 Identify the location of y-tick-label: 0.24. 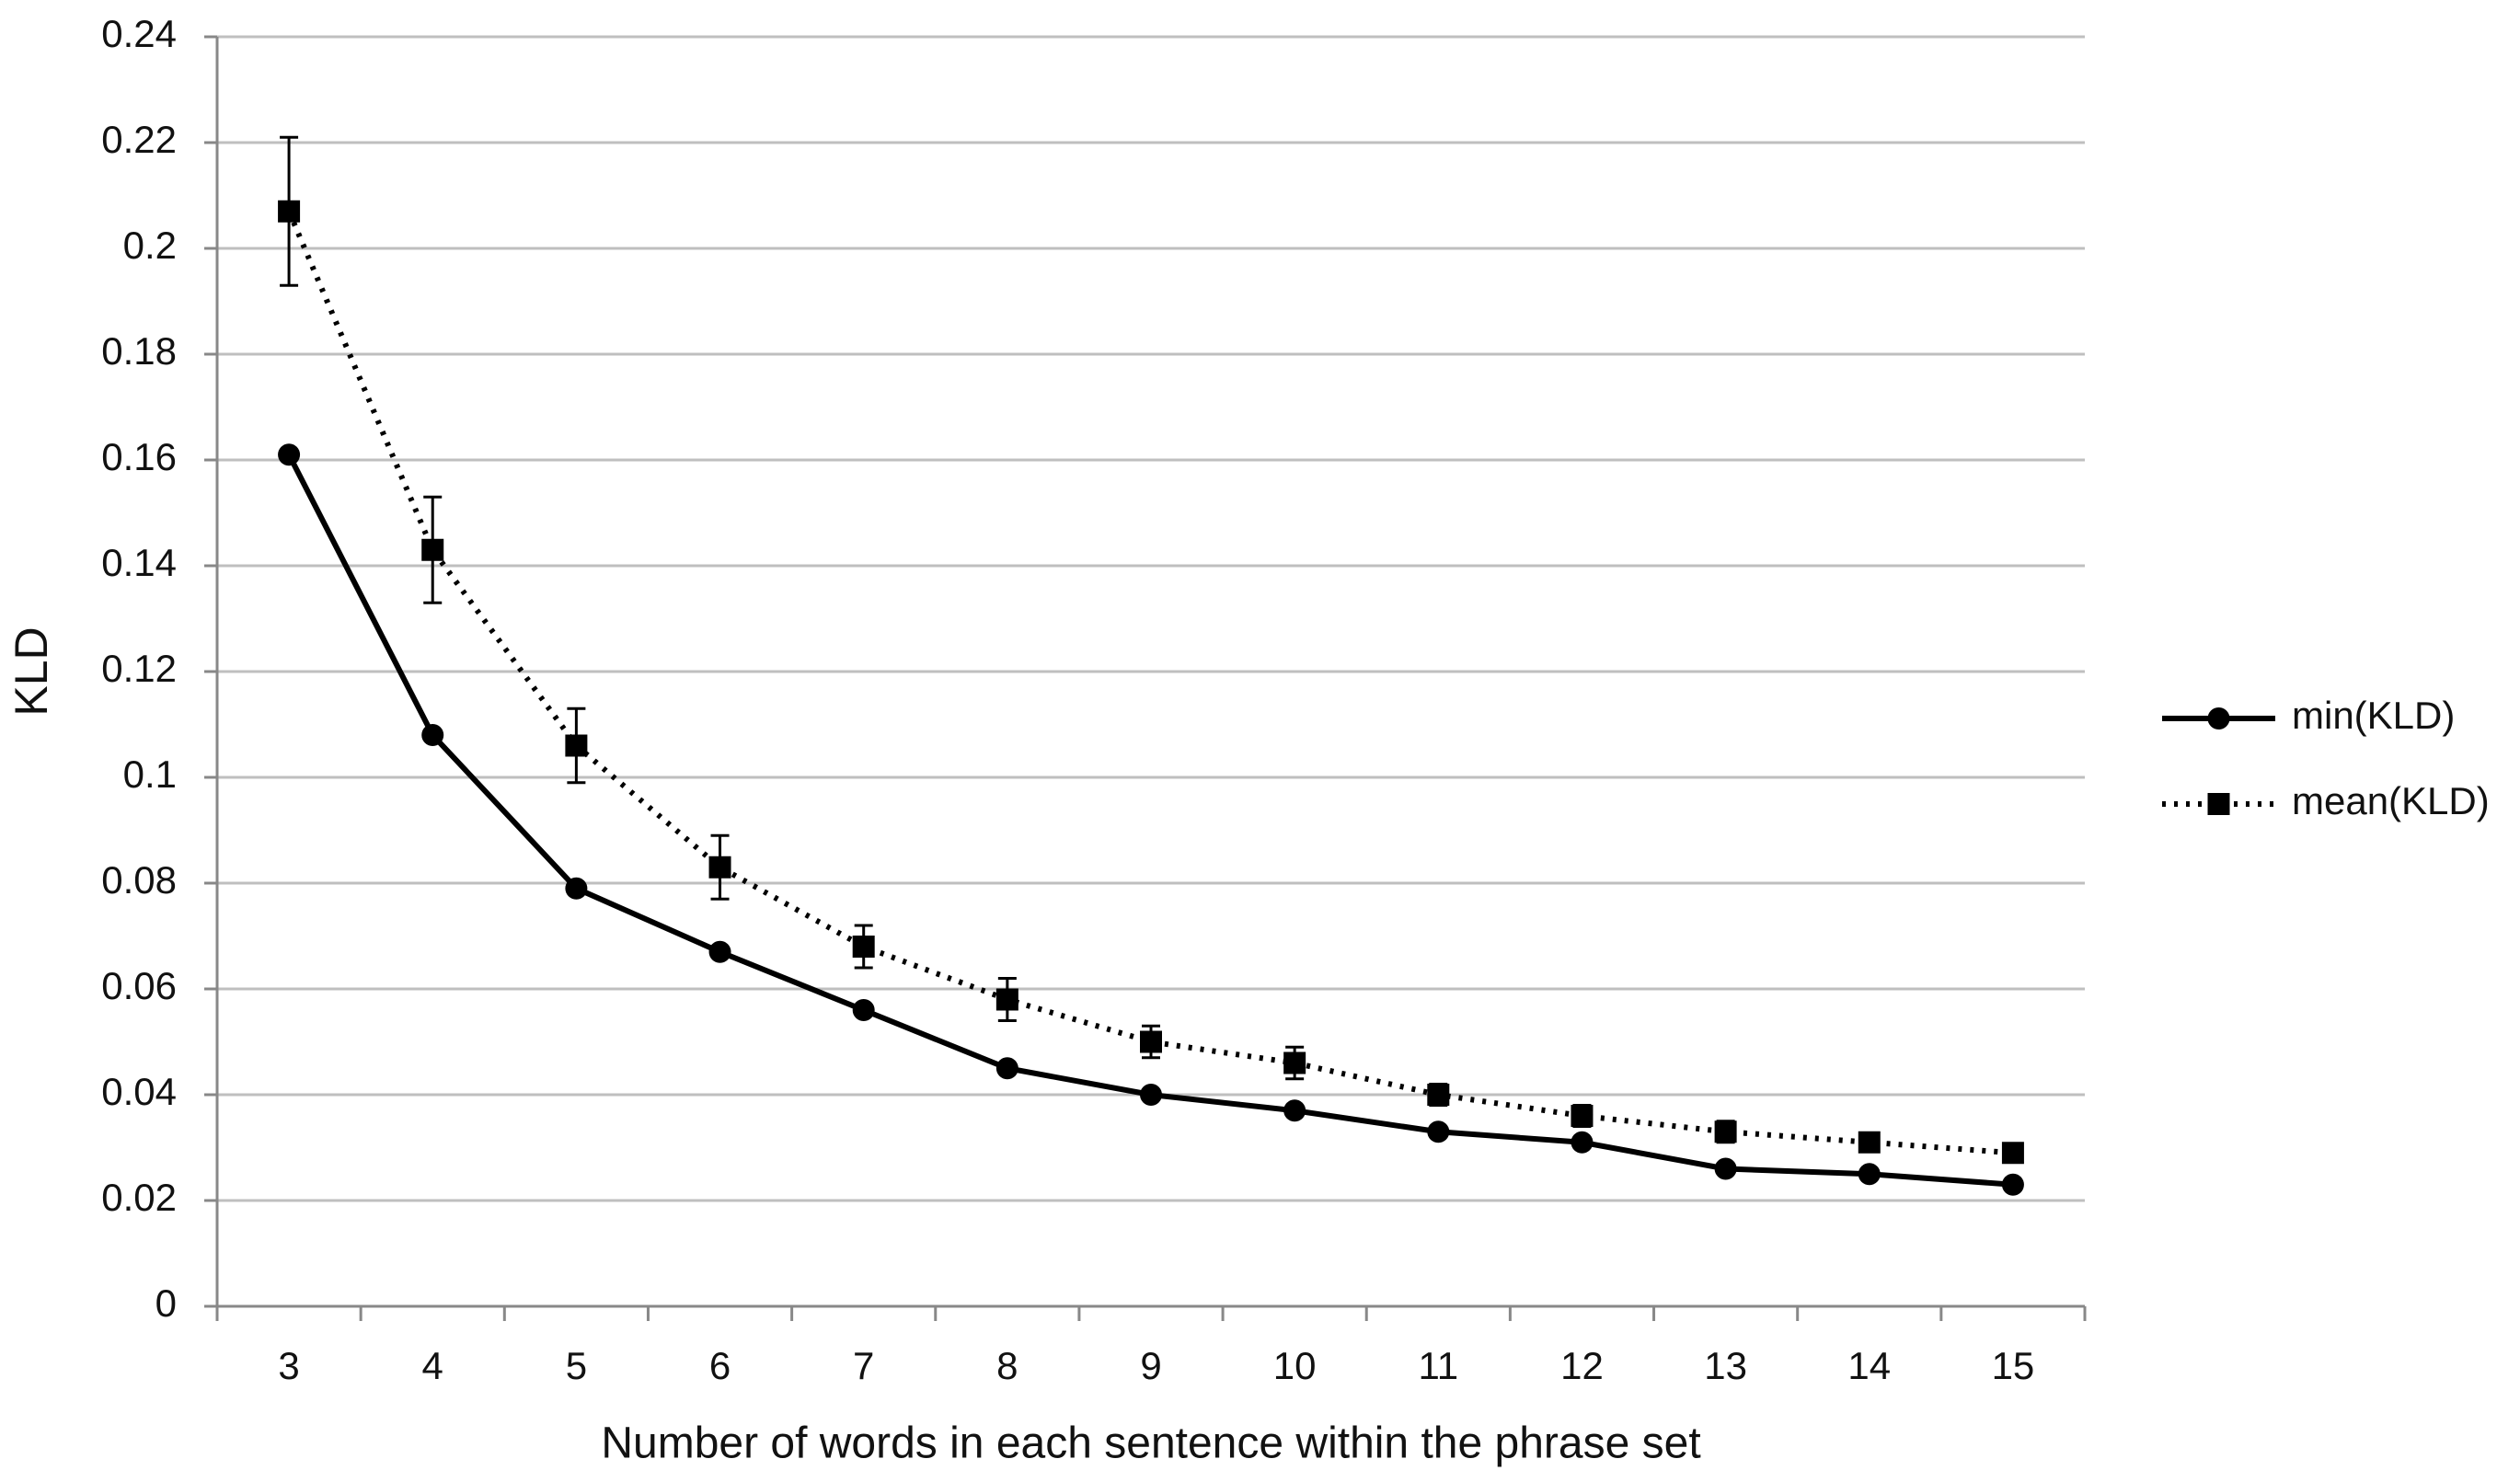
(139, 33).